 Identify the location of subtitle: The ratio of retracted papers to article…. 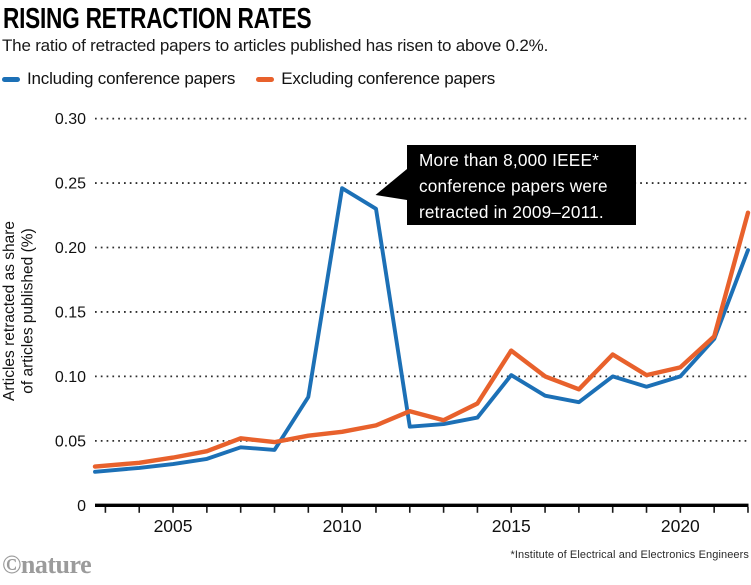
(275, 45).